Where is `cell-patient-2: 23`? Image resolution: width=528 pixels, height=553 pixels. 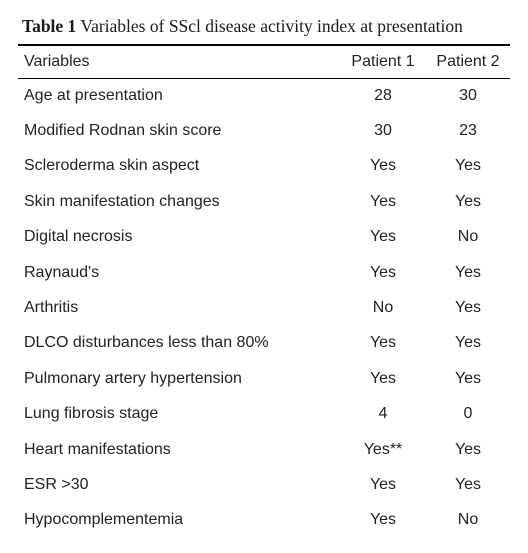 cell-patient-2: 23 is located at coordinates (468, 131).